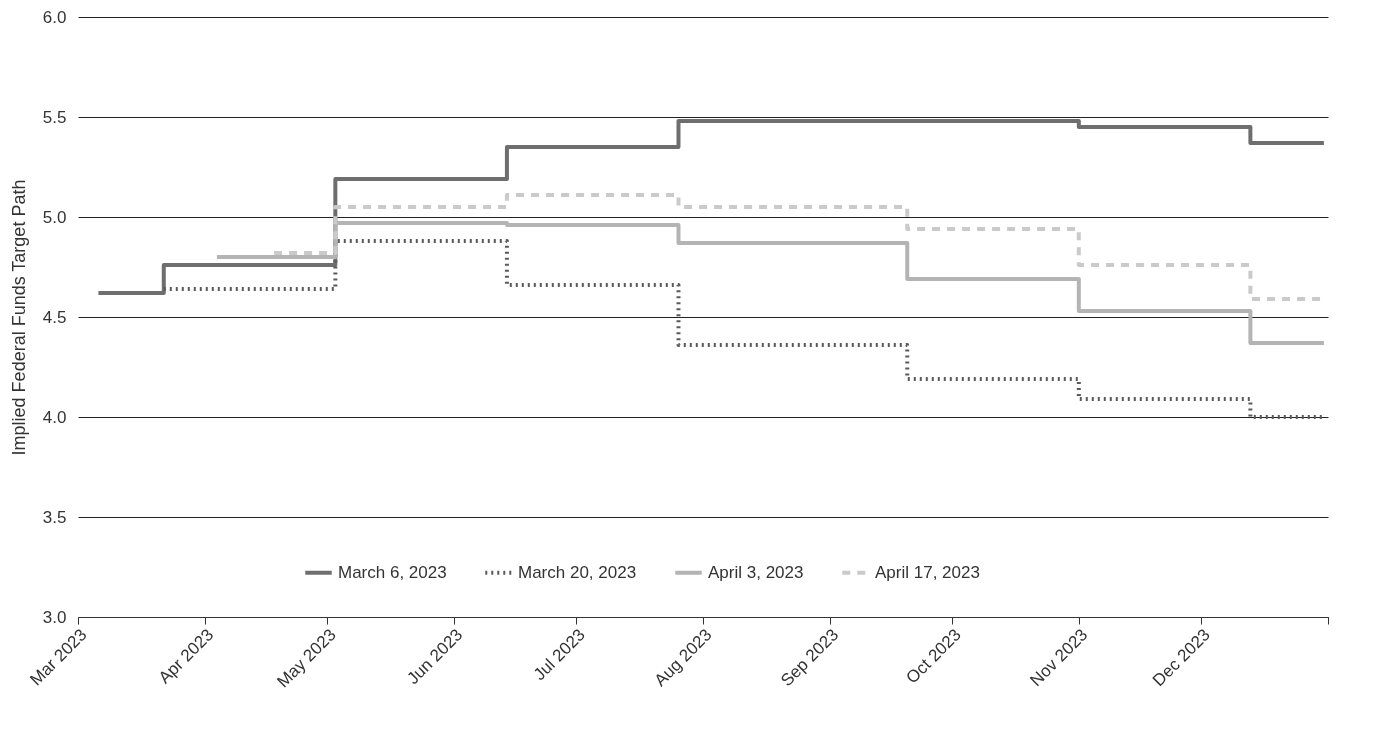  What do you see at coordinates (54, 617) in the screenshot?
I see `y-tick-label: 3.0` at bounding box center [54, 617].